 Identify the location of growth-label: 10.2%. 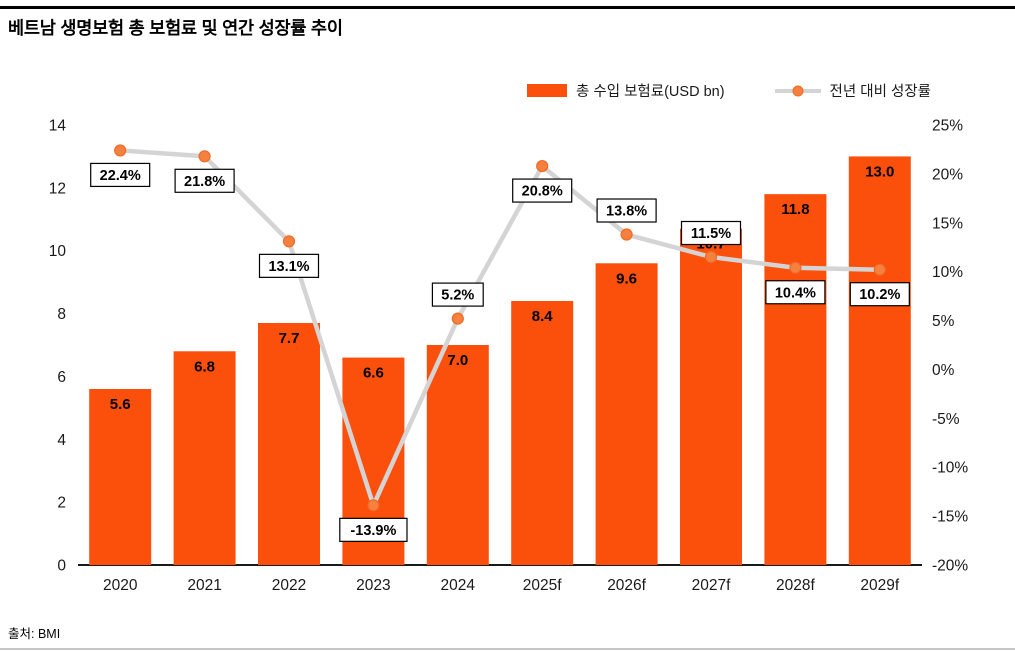
(879, 295).